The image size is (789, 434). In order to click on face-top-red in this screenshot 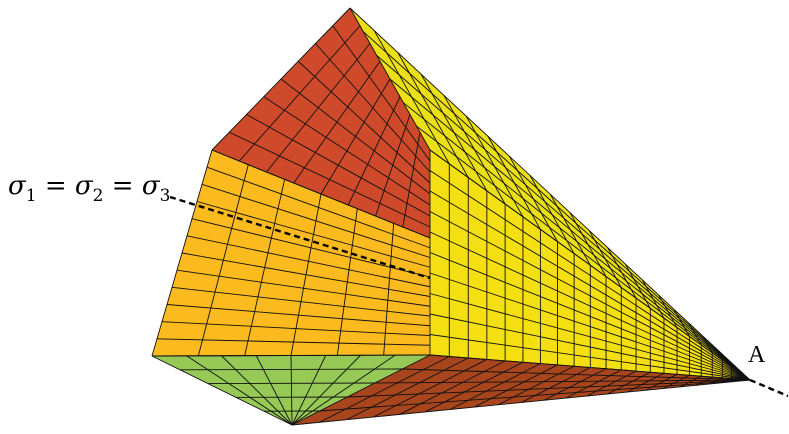, I will do `click(321, 123)`.